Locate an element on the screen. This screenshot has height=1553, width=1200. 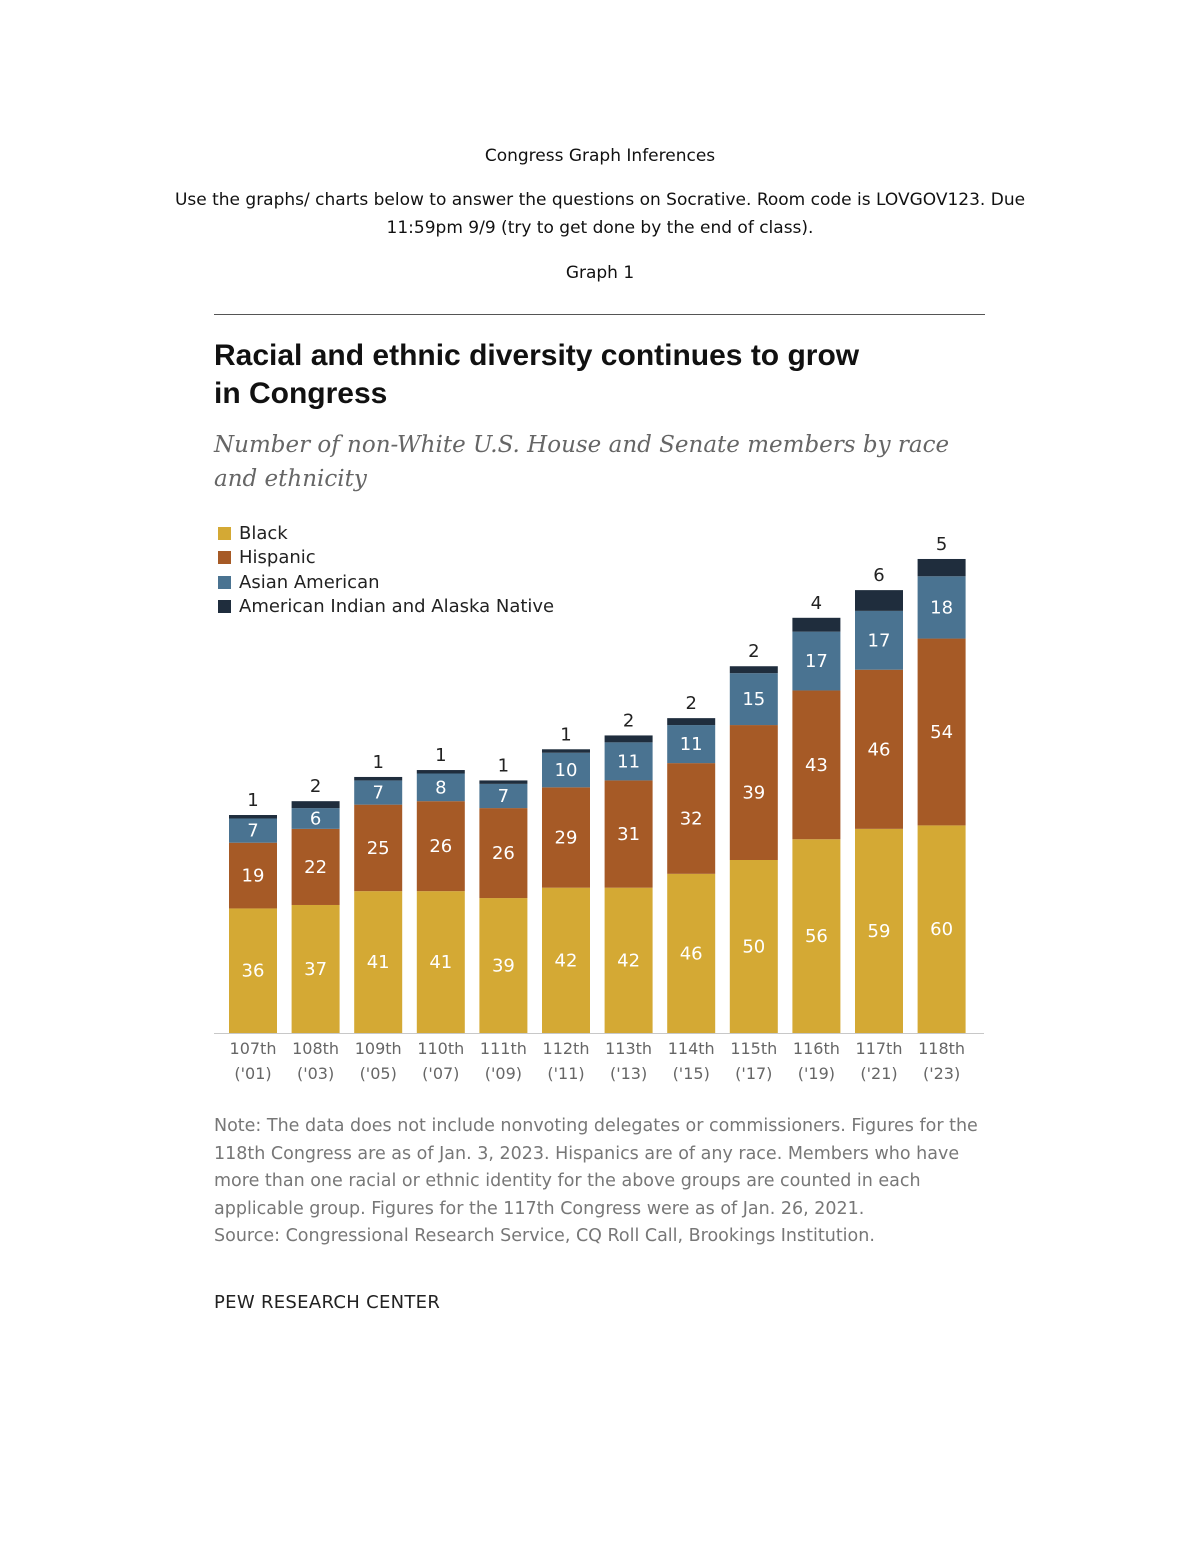
bar-black-114th is located at coordinates (691, 953).